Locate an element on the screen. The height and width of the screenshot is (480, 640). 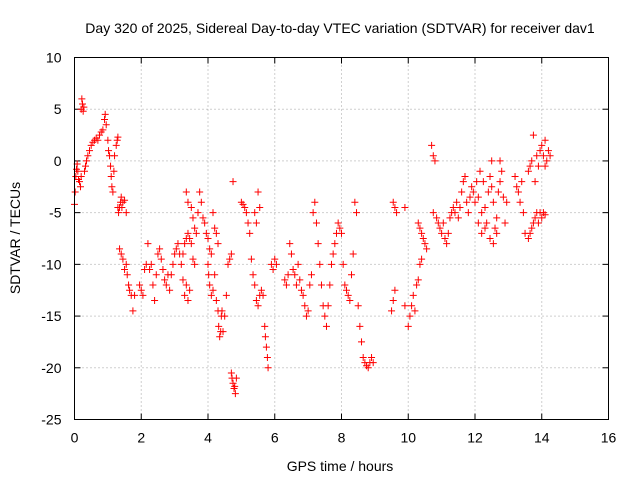
y-tick-label: -20 is located at coordinates (51, 368).